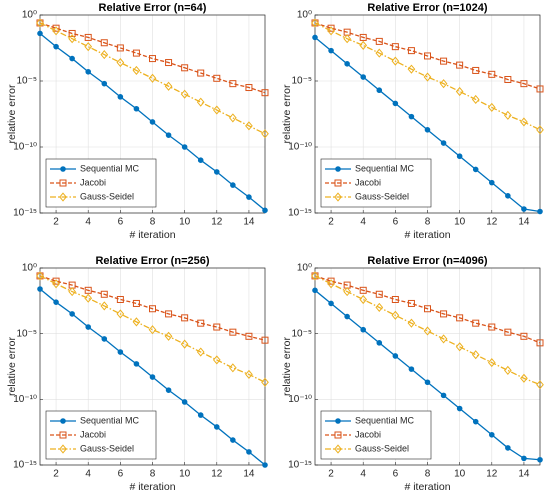 This screenshot has height=499, width=550. I want to click on chart-title: Relative Error (n=64), so click(153, 8).